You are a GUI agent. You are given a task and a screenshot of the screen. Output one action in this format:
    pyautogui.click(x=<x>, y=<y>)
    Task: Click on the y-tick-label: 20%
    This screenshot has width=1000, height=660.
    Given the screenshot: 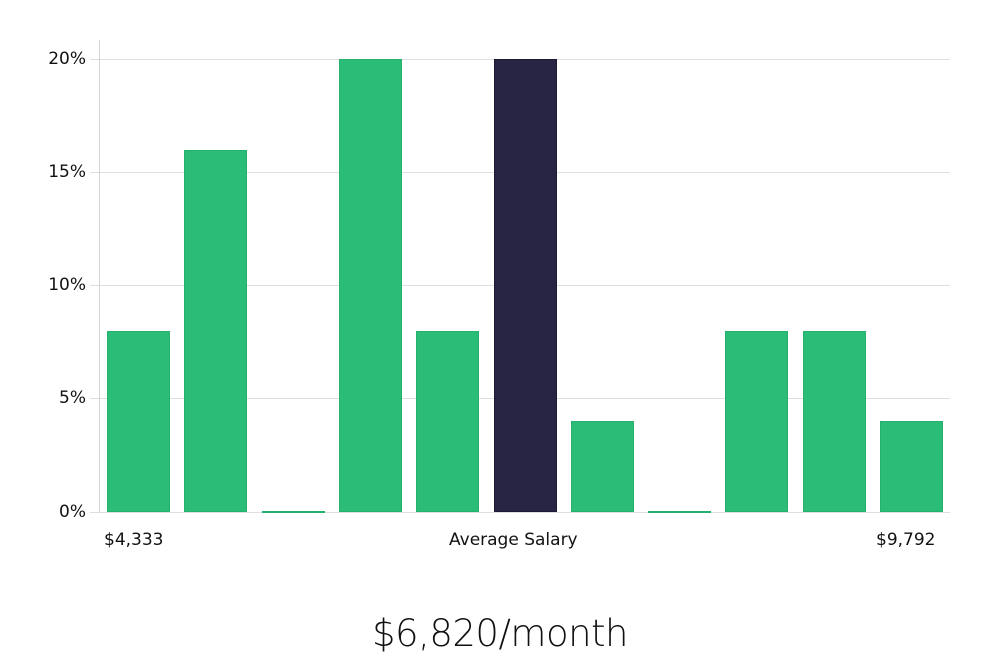 What is the action you would take?
    pyautogui.click(x=67, y=59)
    